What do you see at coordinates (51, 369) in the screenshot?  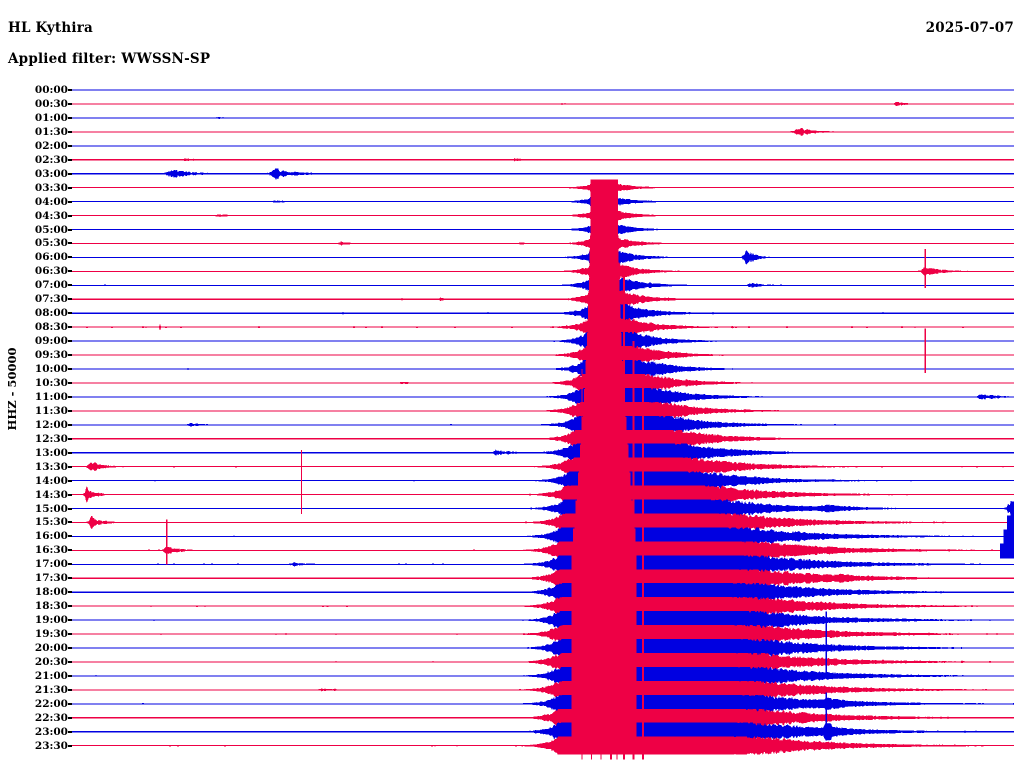 I see `row-time-label: 10:00` at bounding box center [51, 369].